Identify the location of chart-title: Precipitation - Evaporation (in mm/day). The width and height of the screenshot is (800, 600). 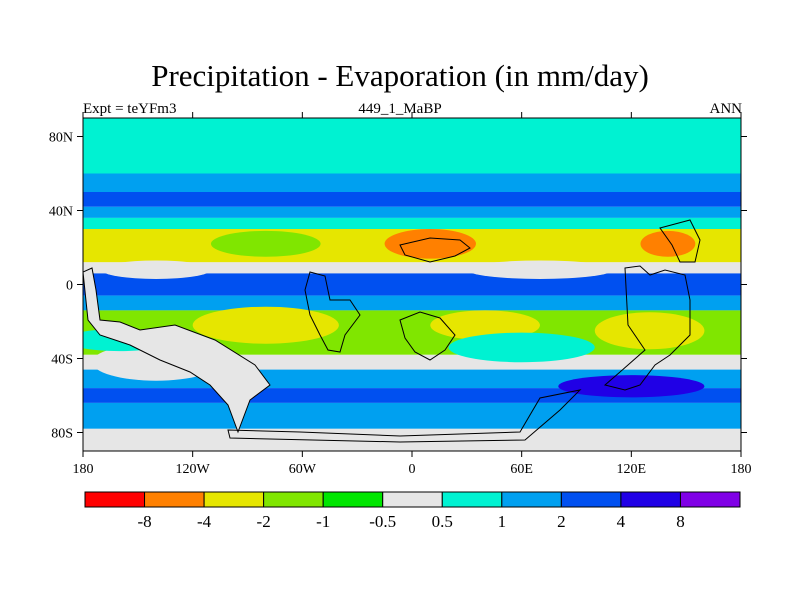
(400, 75).